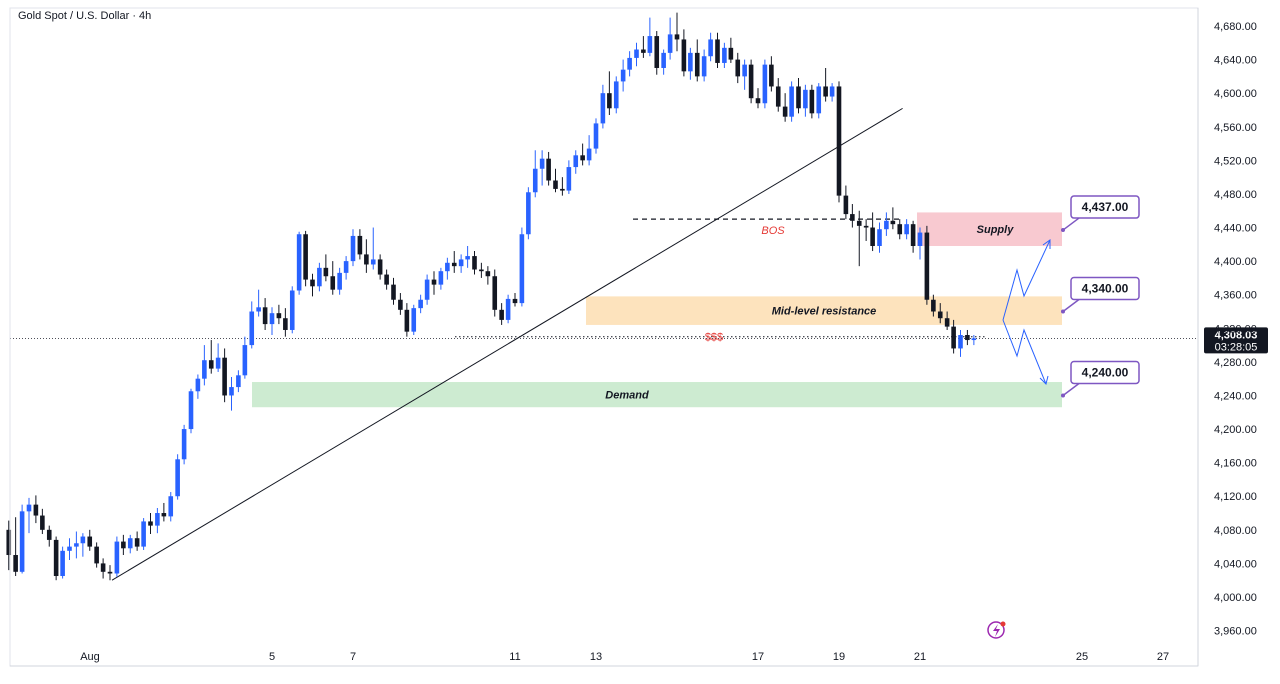 The height and width of the screenshot is (684, 1280). I want to click on callout-label: 4,340.00, so click(1105, 289).